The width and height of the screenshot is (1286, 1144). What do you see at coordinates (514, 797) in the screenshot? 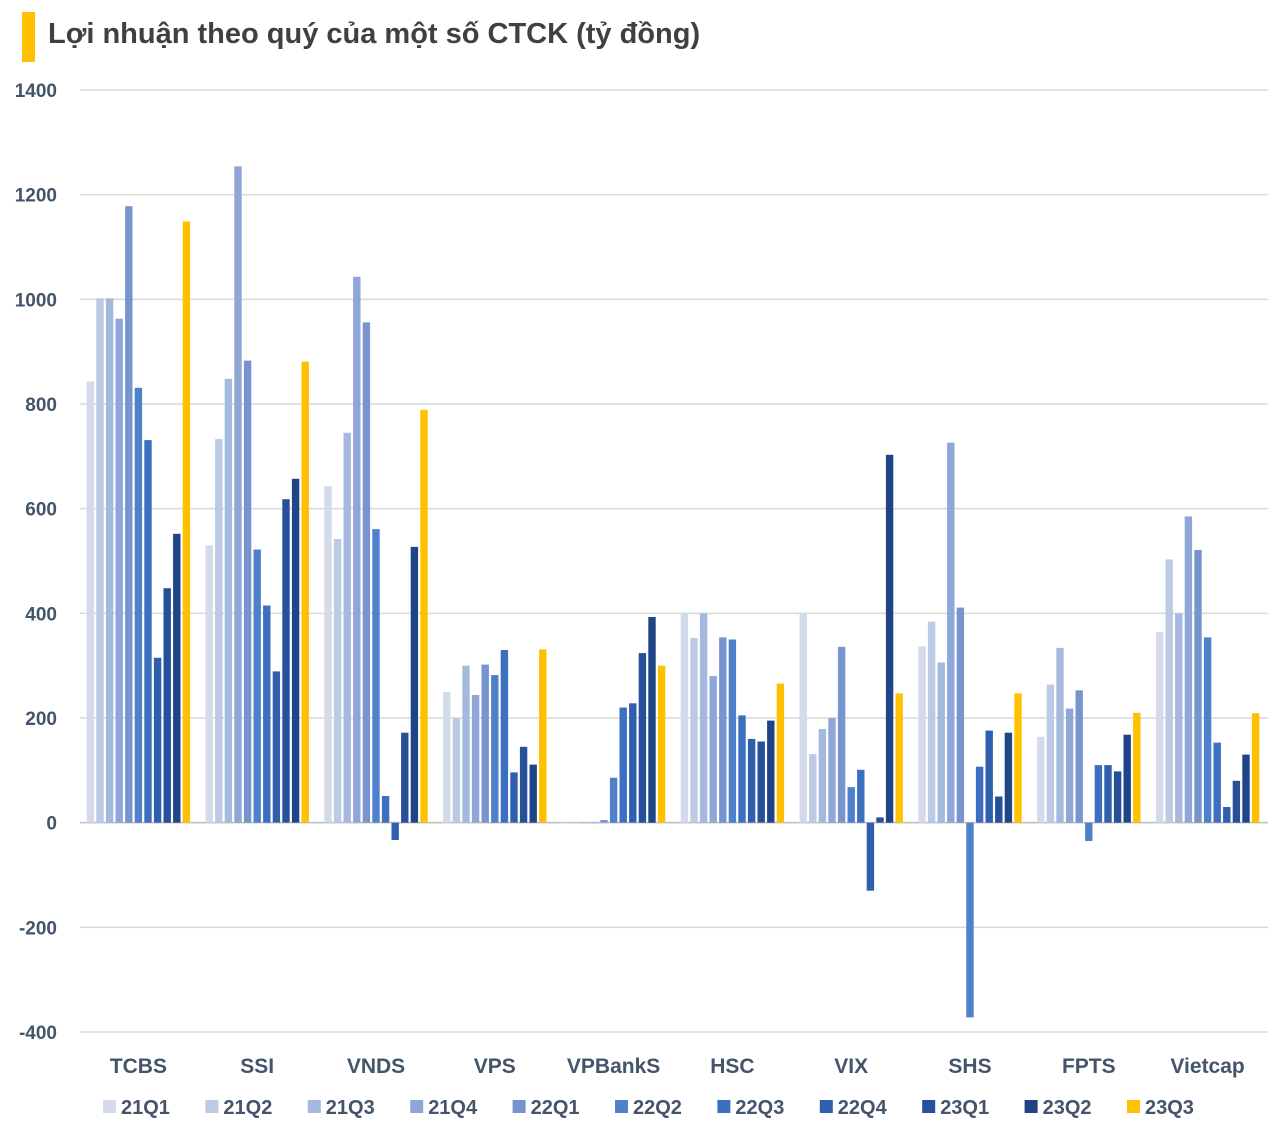
I see `bar-vps-22q4` at bounding box center [514, 797].